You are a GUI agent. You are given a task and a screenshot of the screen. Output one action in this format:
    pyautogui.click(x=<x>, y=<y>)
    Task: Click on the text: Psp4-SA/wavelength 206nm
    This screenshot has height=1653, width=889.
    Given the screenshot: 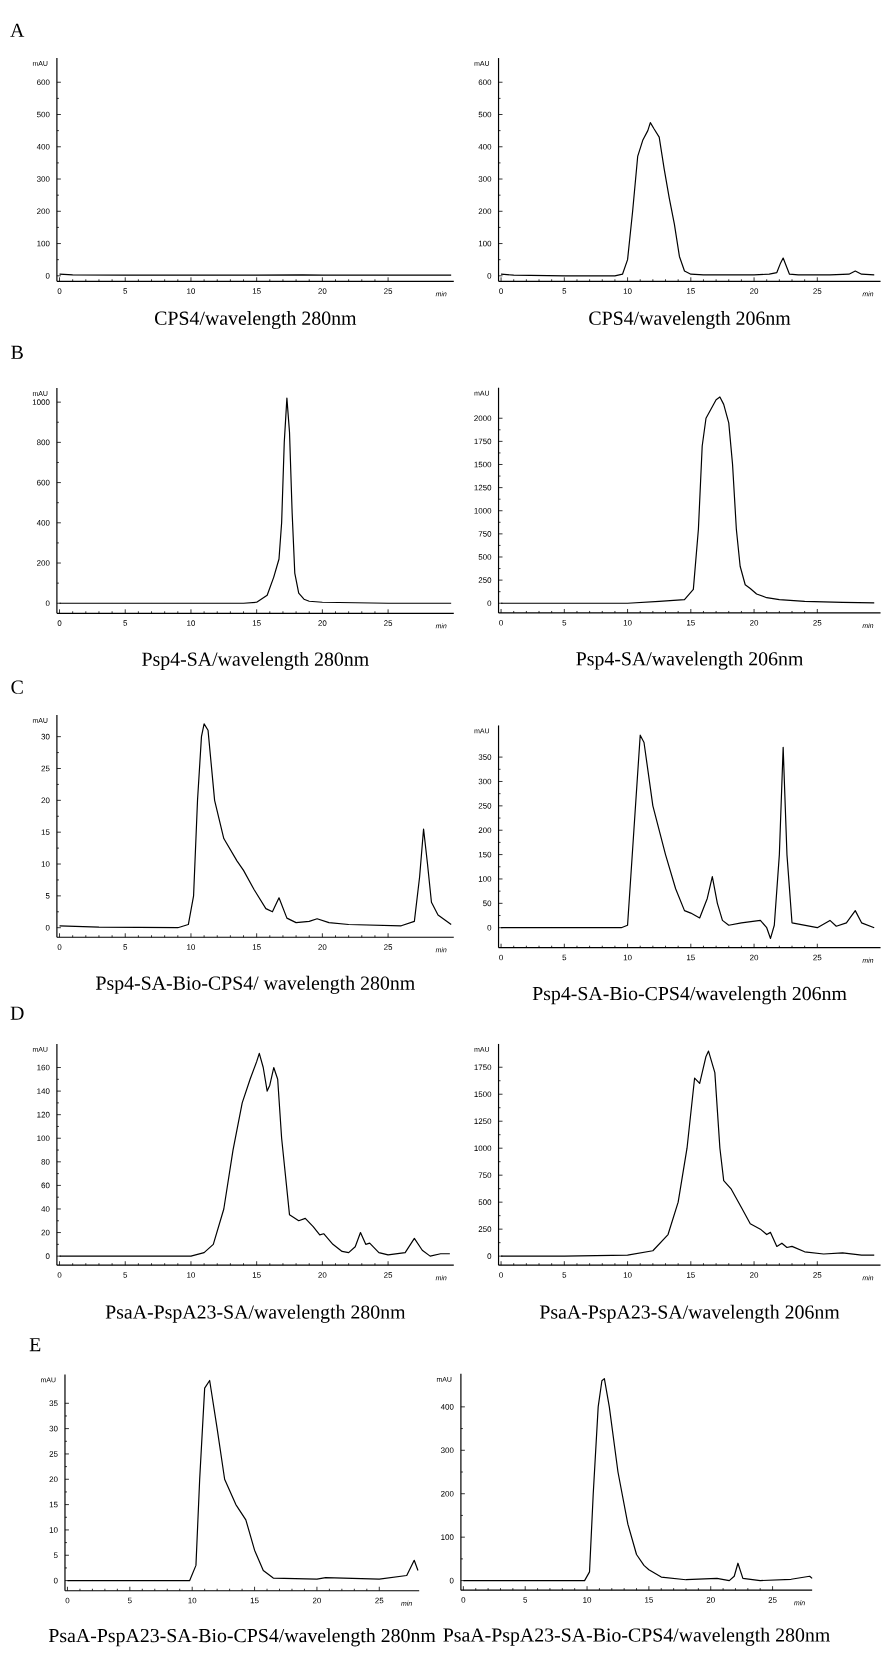 What is the action you would take?
    pyautogui.click(x=690, y=660)
    